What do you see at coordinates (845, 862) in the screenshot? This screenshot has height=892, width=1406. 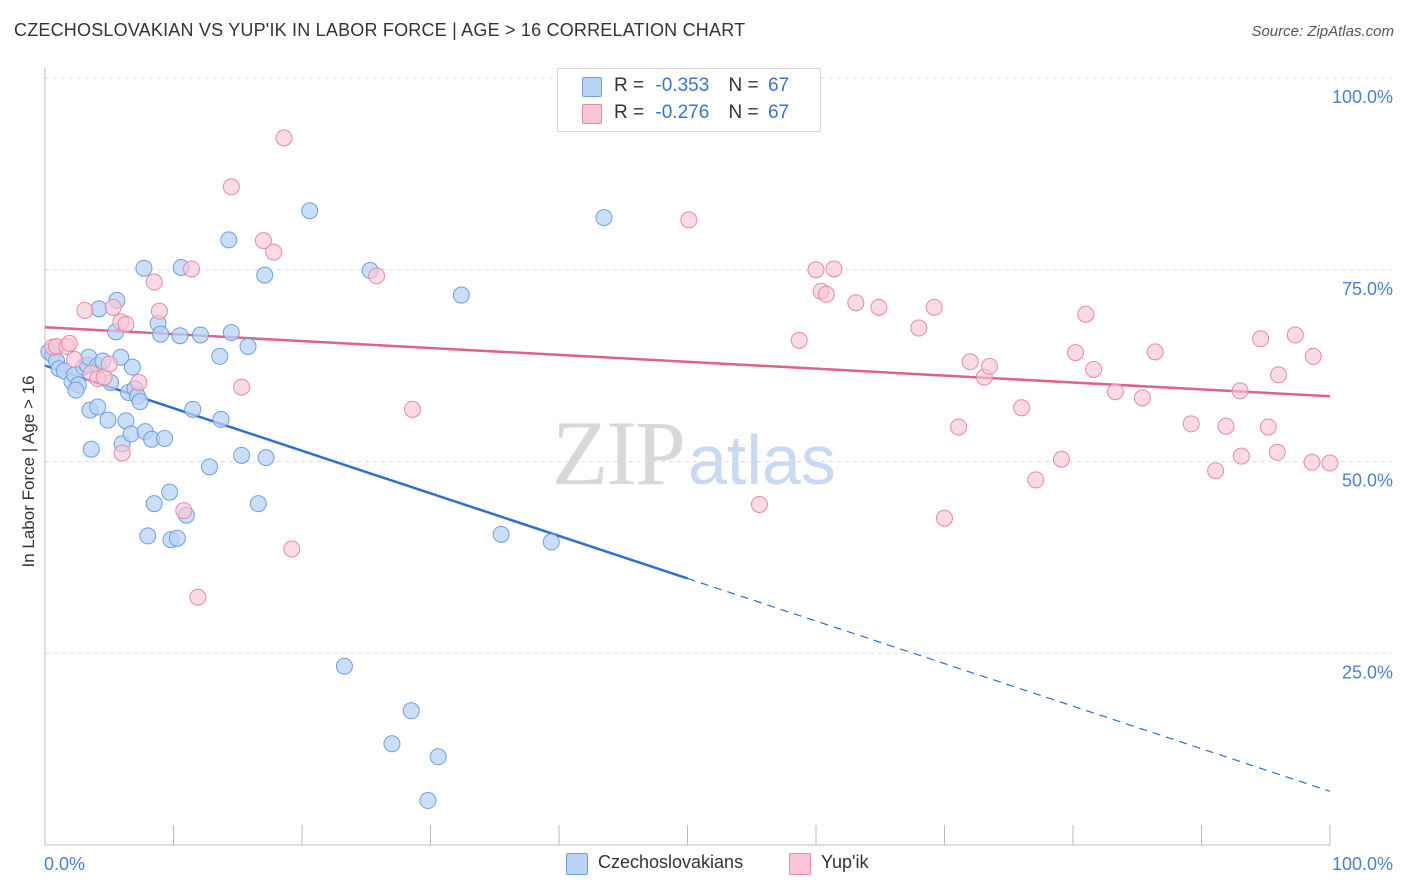 I see `yupik-legend-label: Yup'ik` at bounding box center [845, 862].